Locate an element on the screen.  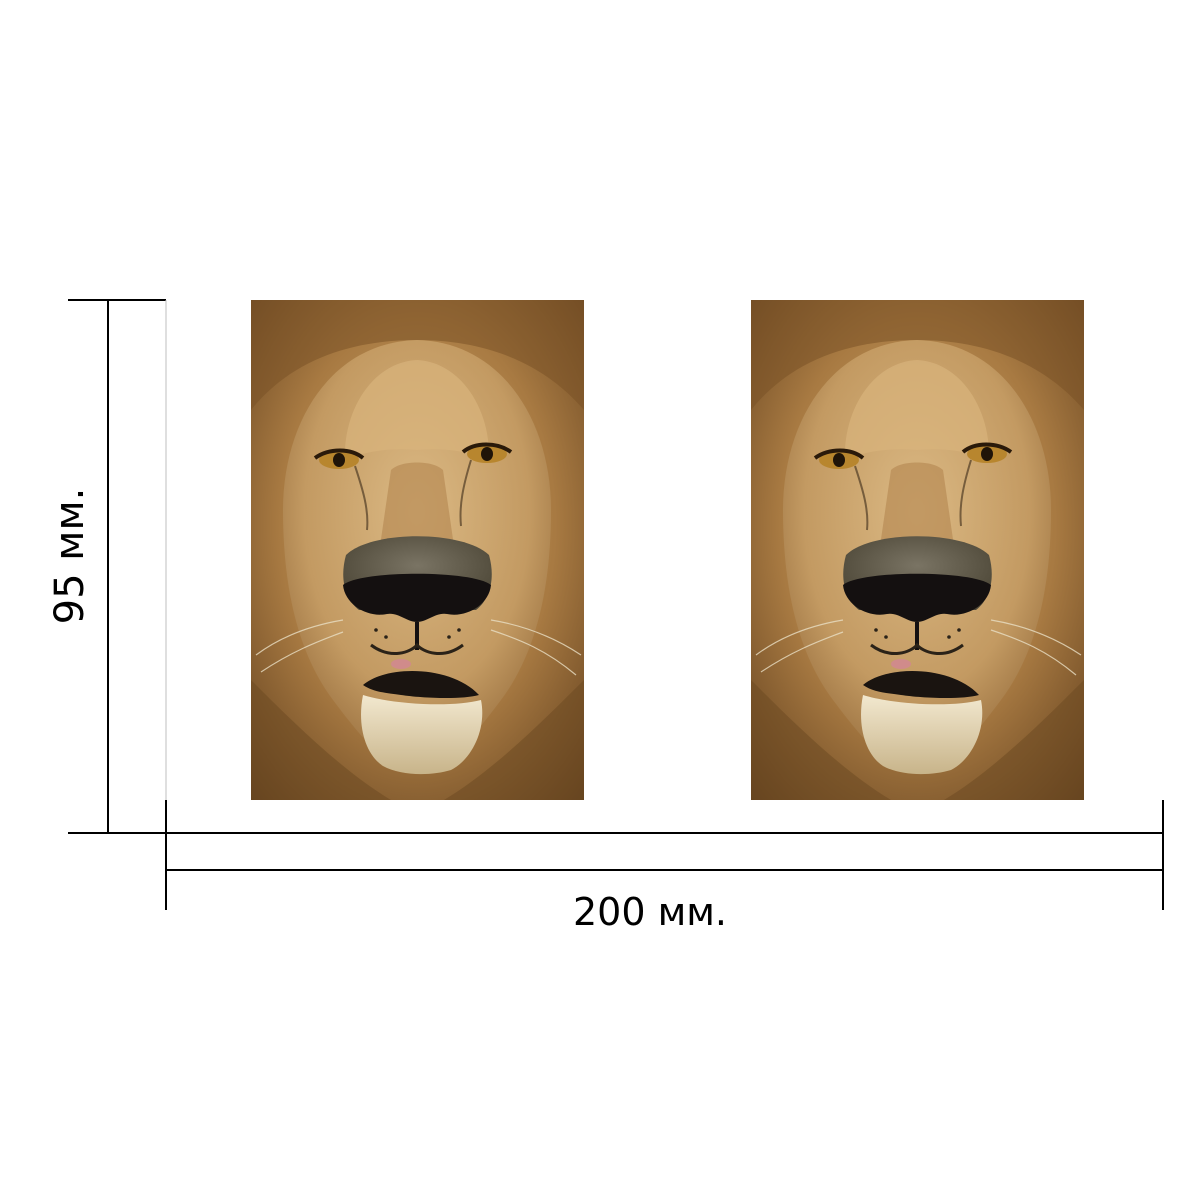
height-label: 95 мм. is located at coordinates (70, 556).